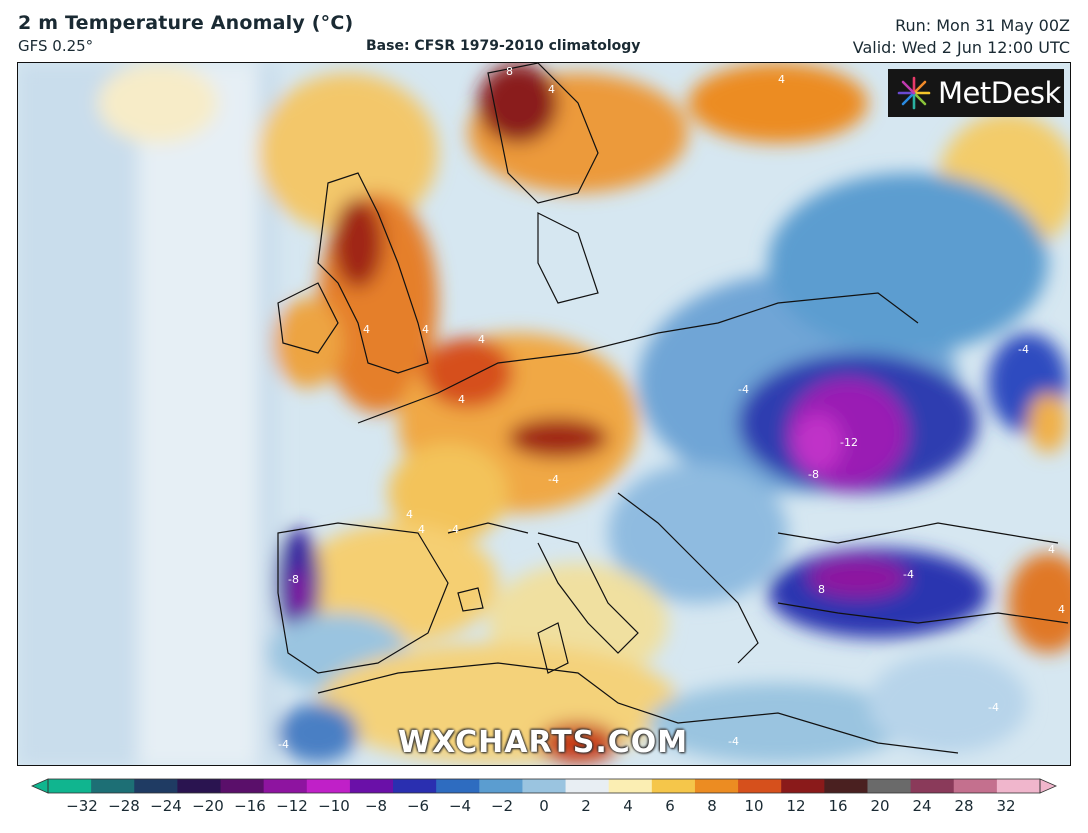 The image size is (1088, 833). What do you see at coordinates (964, 806) in the screenshot?
I see `colorbar-tick-label: 28` at bounding box center [964, 806].